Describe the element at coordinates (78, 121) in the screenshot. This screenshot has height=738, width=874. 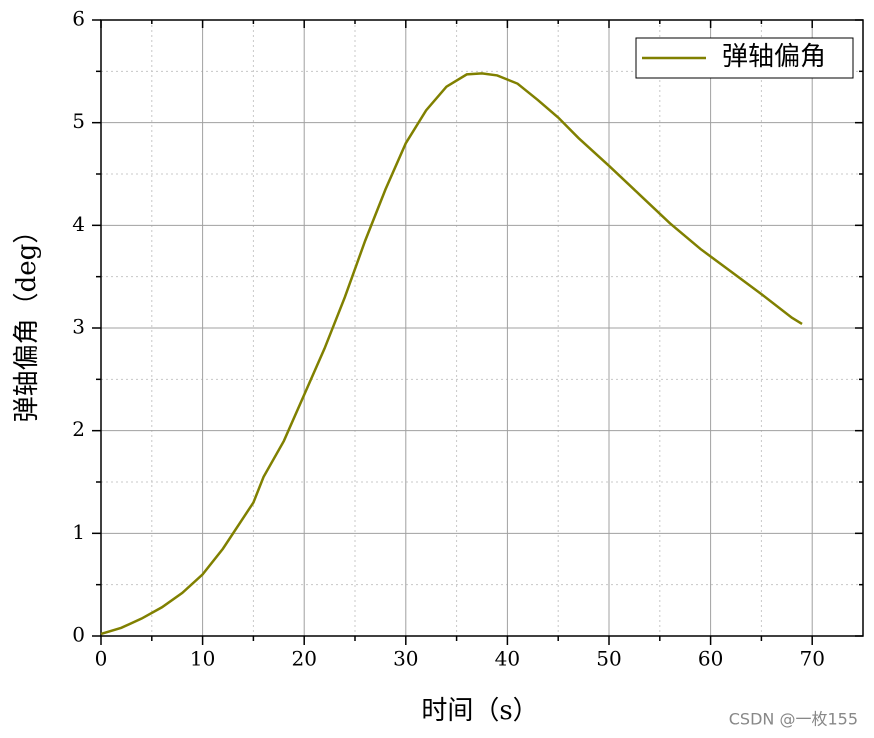
I see `y-tick-label: 5` at that location.